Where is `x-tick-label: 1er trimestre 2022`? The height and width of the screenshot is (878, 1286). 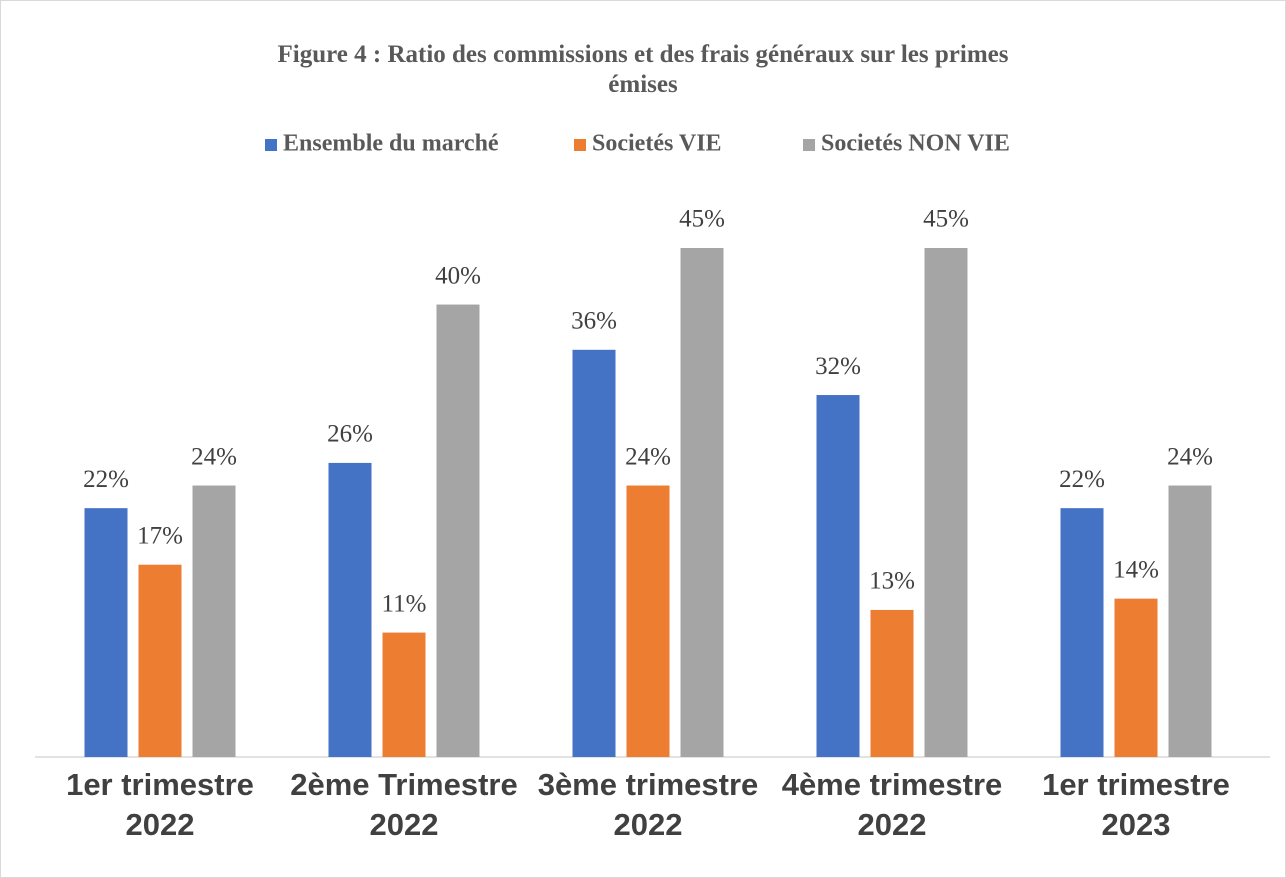
x-tick-label: 1er trimestre 2022 is located at coordinates (160, 804).